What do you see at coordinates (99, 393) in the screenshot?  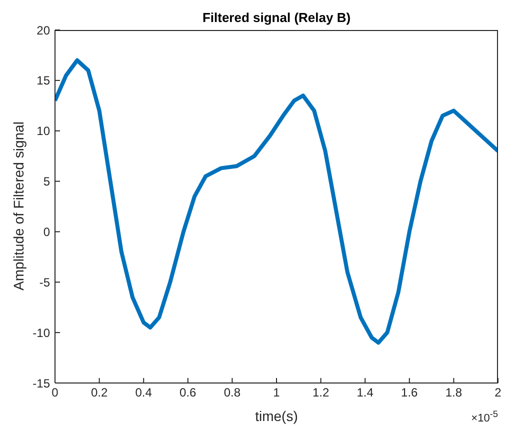 I see `x-tick-label: 0.2` at bounding box center [99, 393].